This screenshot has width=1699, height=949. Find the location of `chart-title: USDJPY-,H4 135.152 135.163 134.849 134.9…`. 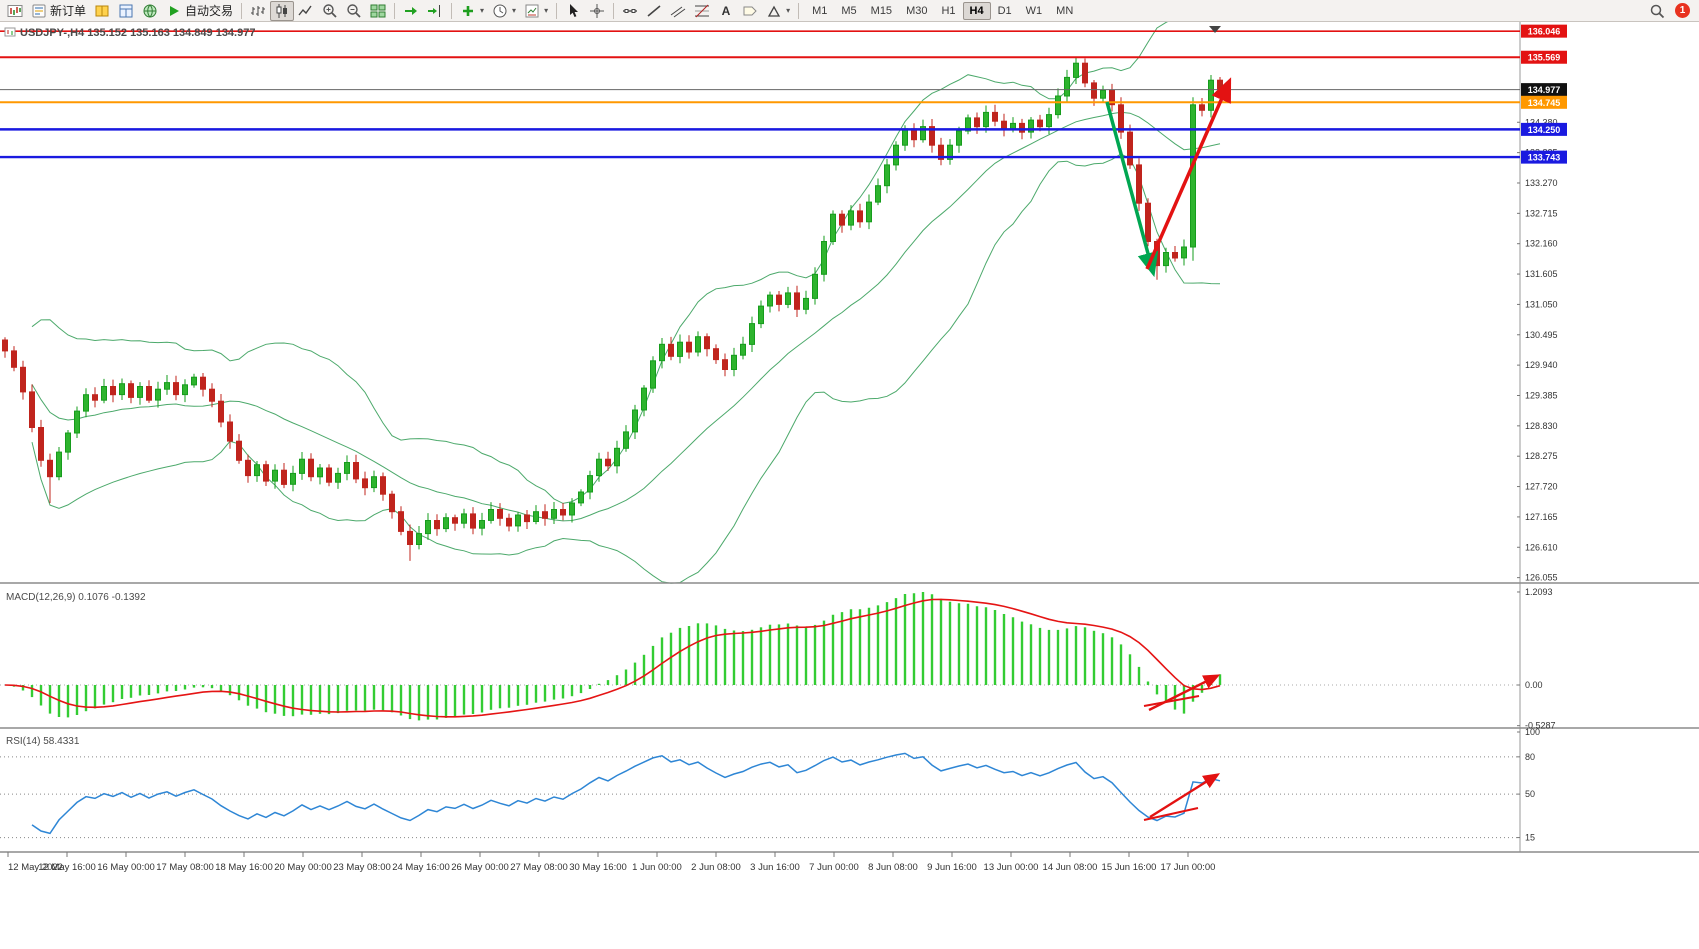

chart-title: USDJPY-,H4 135.152 135.163 134.849 134.9… is located at coordinates (129, 33).